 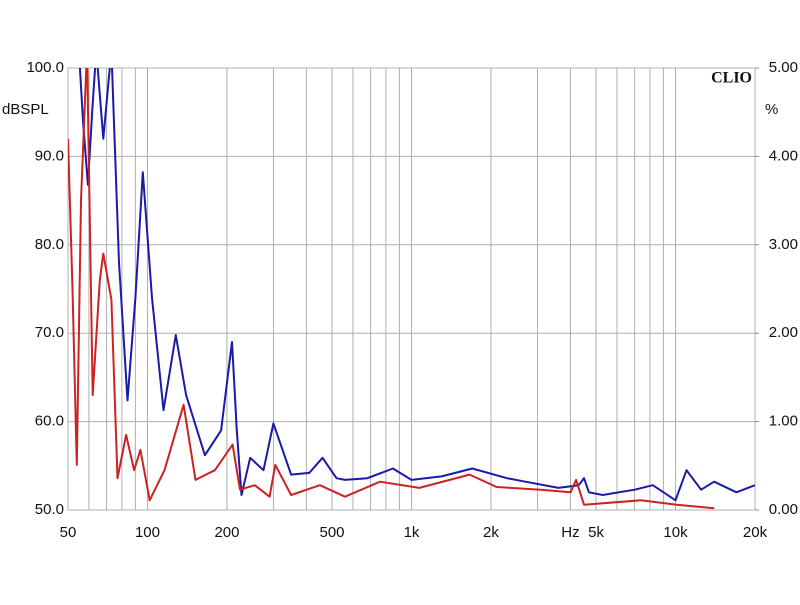 I want to click on y-tick-label: 80.0, so click(x=49, y=244).